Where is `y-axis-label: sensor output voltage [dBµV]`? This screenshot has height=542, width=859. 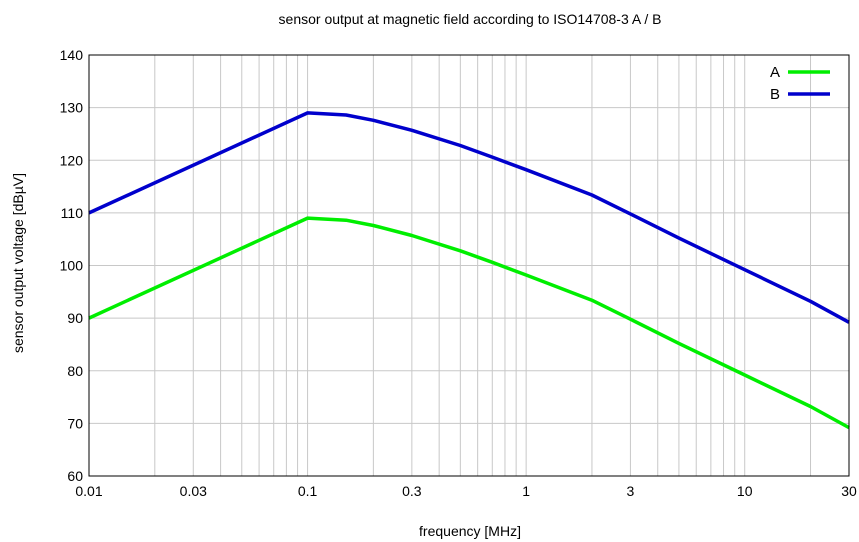 y-axis-label: sensor output voltage [dBµV] is located at coordinates (18, 263).